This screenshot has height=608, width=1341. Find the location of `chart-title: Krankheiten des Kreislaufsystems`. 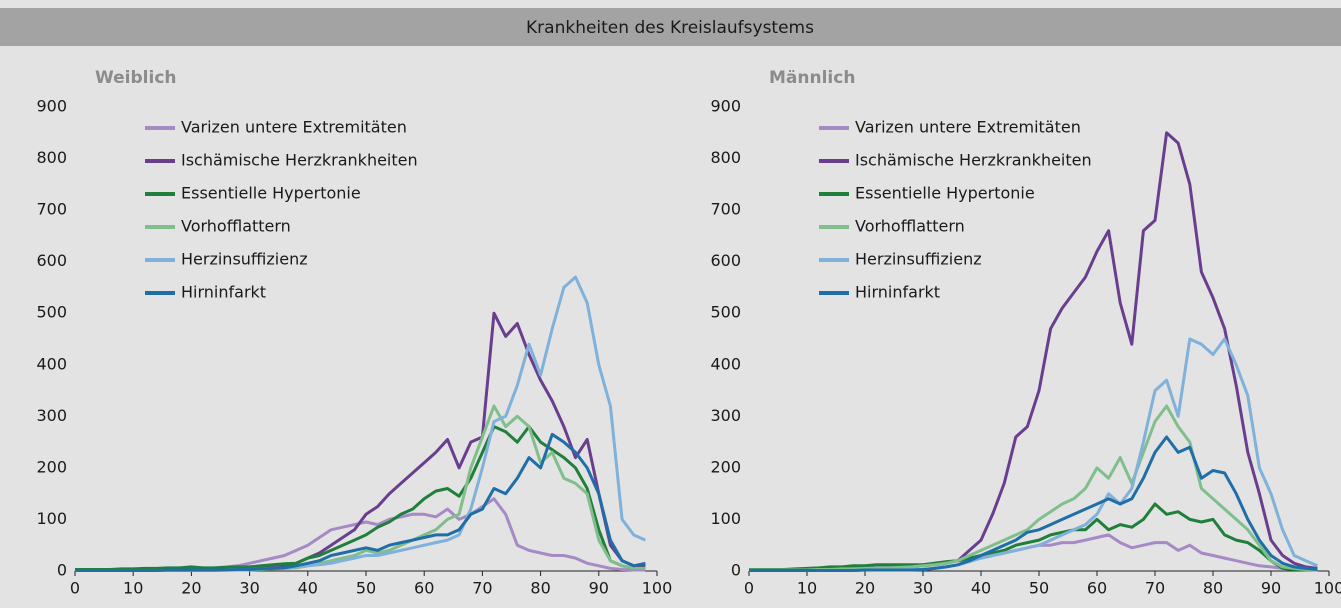

chart-title: Krankheiten des Kreislaufsystems is located at coordinates (670, 28).